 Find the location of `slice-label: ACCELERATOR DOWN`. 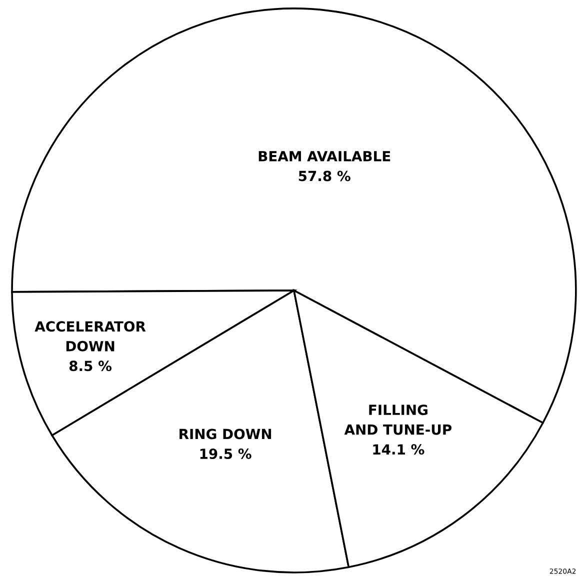

slice-label: ACCELERATOR DOWN is located at coordinates (90, 336).